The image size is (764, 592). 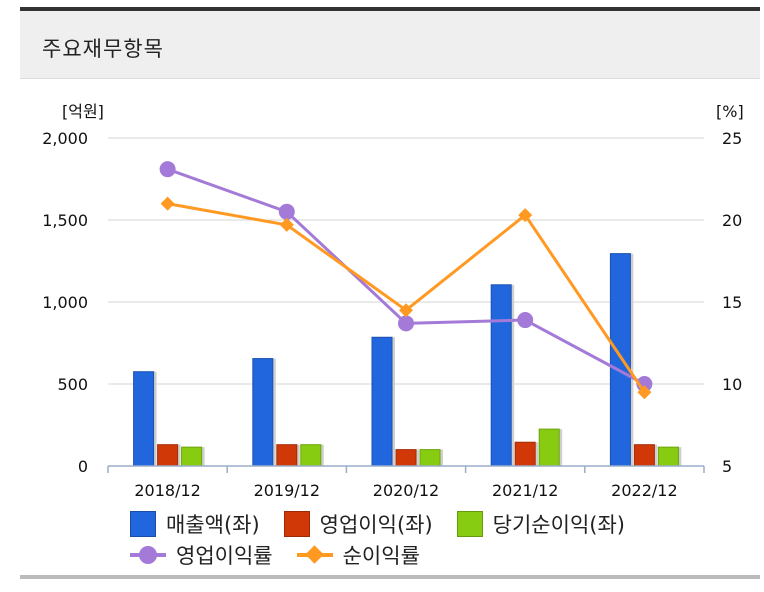 I want to click on legend-item-net-margin: 순이익률, so click(x=358, y=555).